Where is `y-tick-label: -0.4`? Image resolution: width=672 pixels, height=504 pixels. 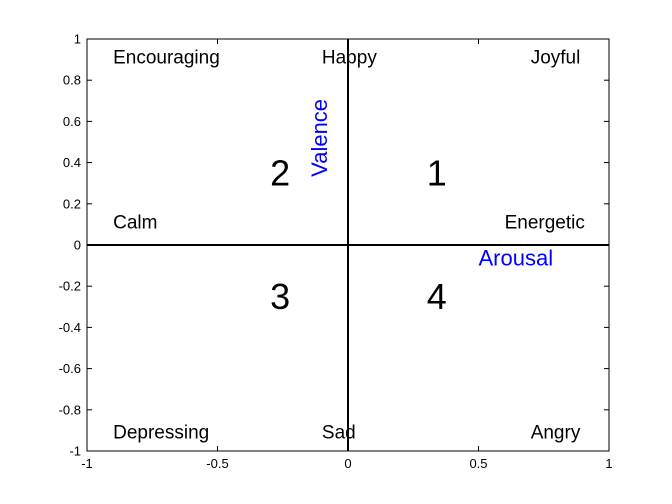 y-tick-label: -0.4 is located at coordinates (70, 327).